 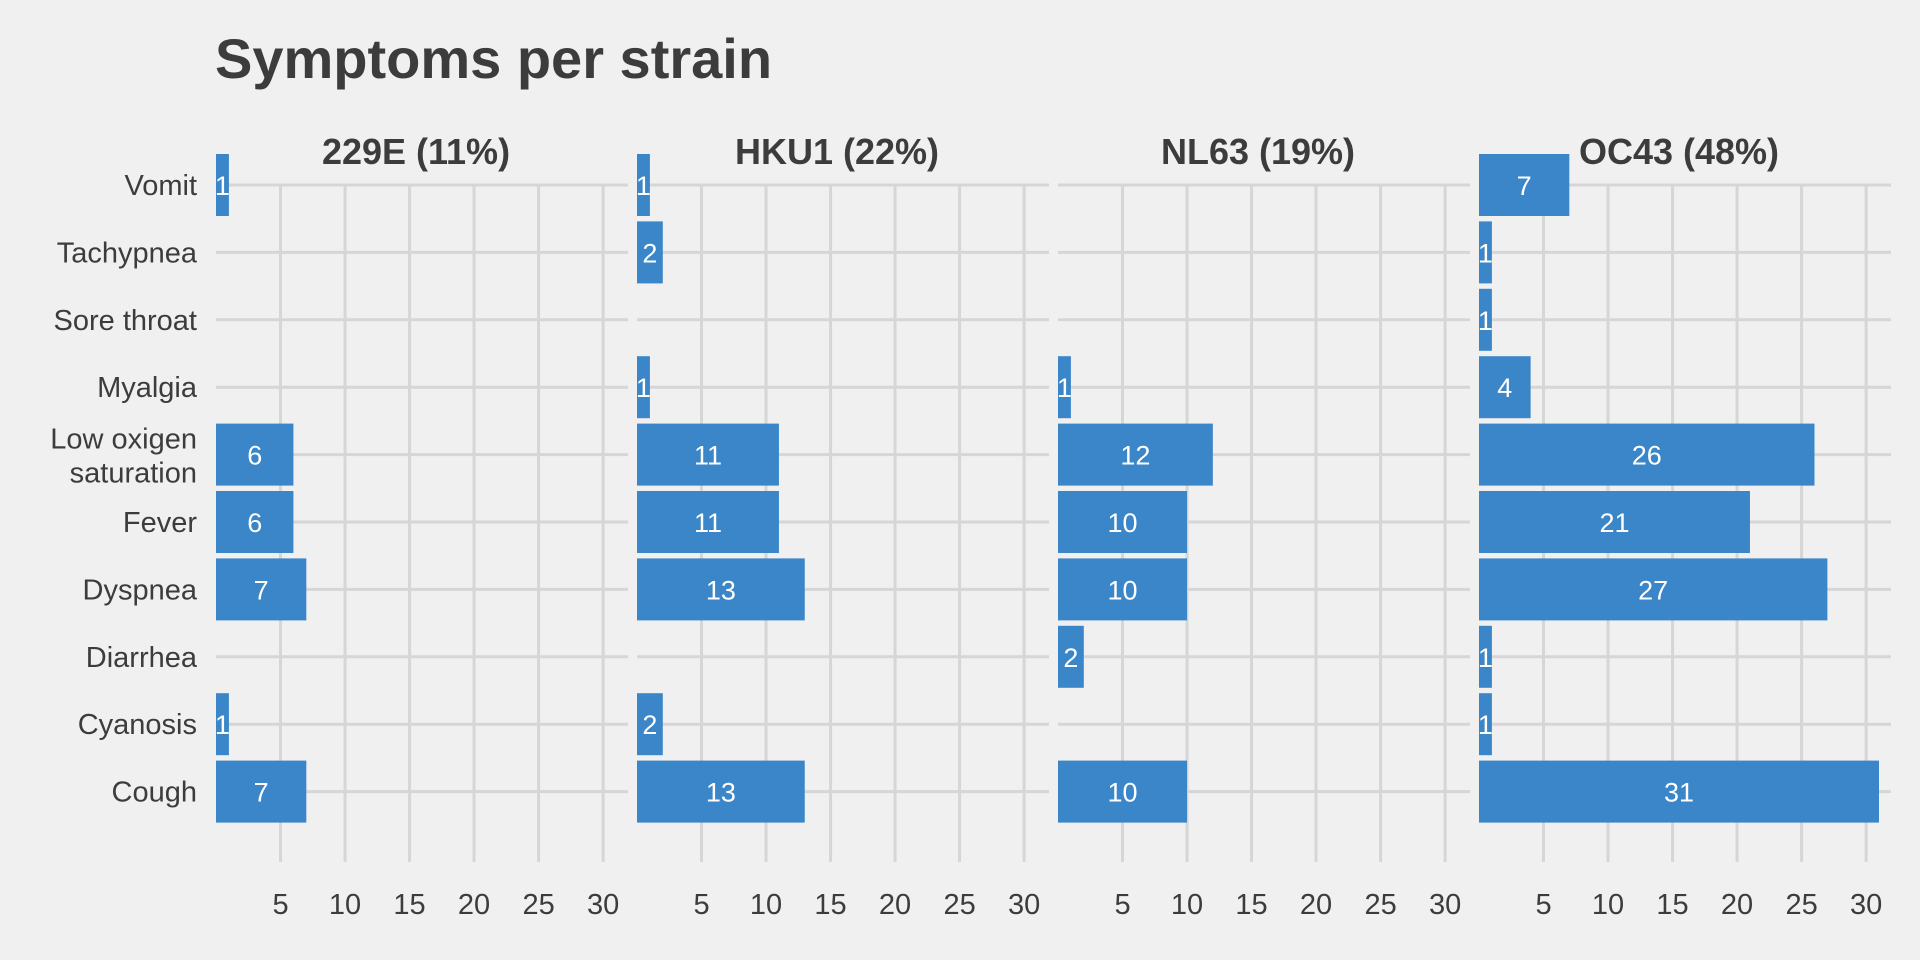 I want to click on y-label-tachypnea: Tachypnea, so click(x=127, y=253).